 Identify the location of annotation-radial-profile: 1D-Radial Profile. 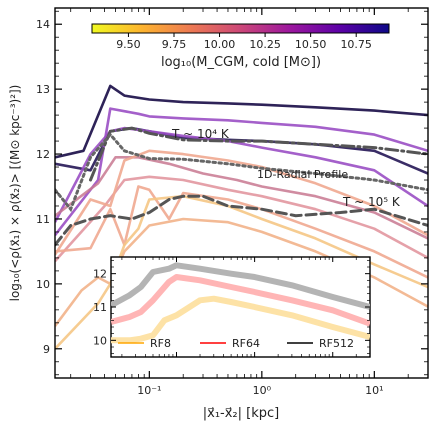
(302, 174).